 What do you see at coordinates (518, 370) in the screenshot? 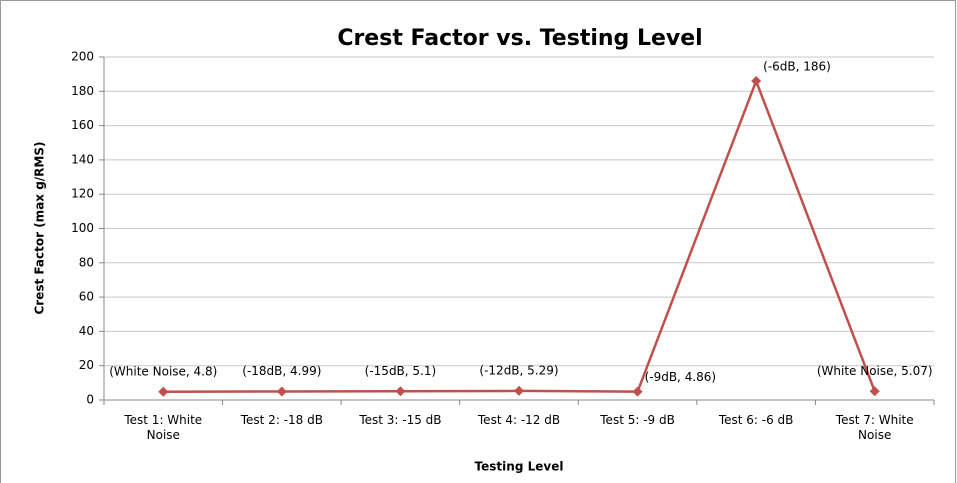
I see `data-label: (-12dB, 5.29)` at bounding box center [518, 370].